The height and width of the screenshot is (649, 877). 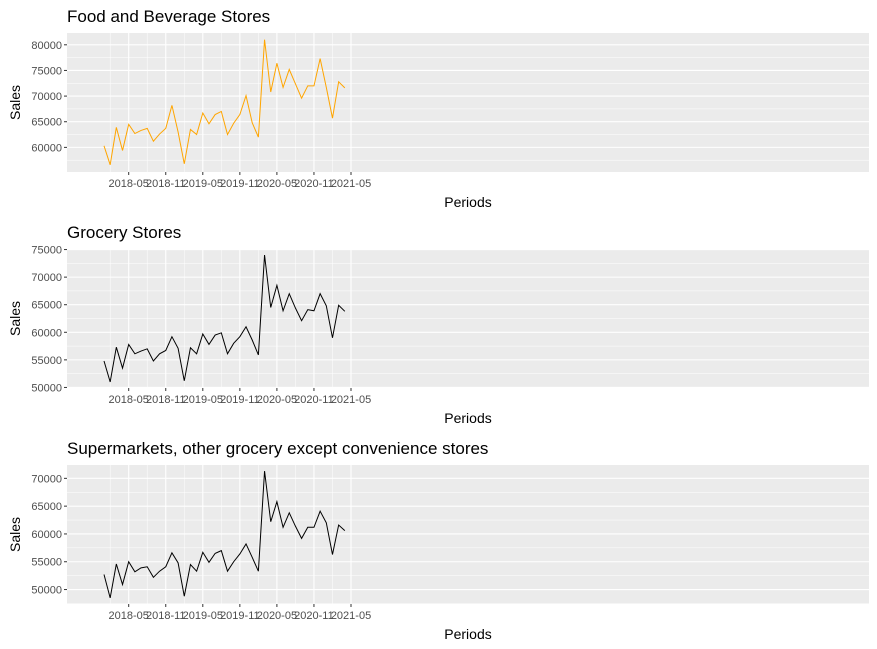 What do you see at coordinates (46, 46) in the screenshot?
I see `y-tick-label: 80000` at bounding box center [46, 46].